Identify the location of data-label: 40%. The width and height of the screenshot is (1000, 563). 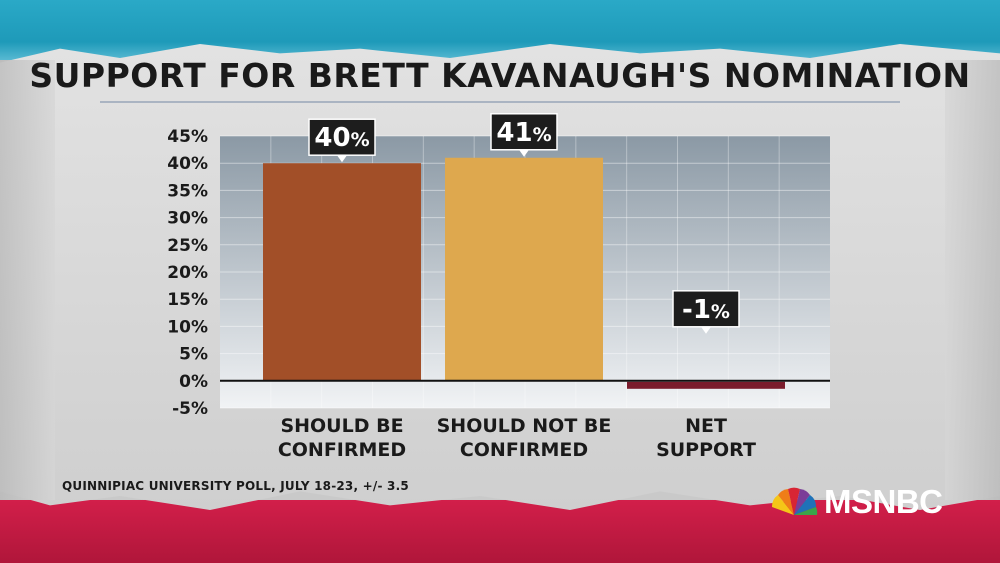
(342, 140).